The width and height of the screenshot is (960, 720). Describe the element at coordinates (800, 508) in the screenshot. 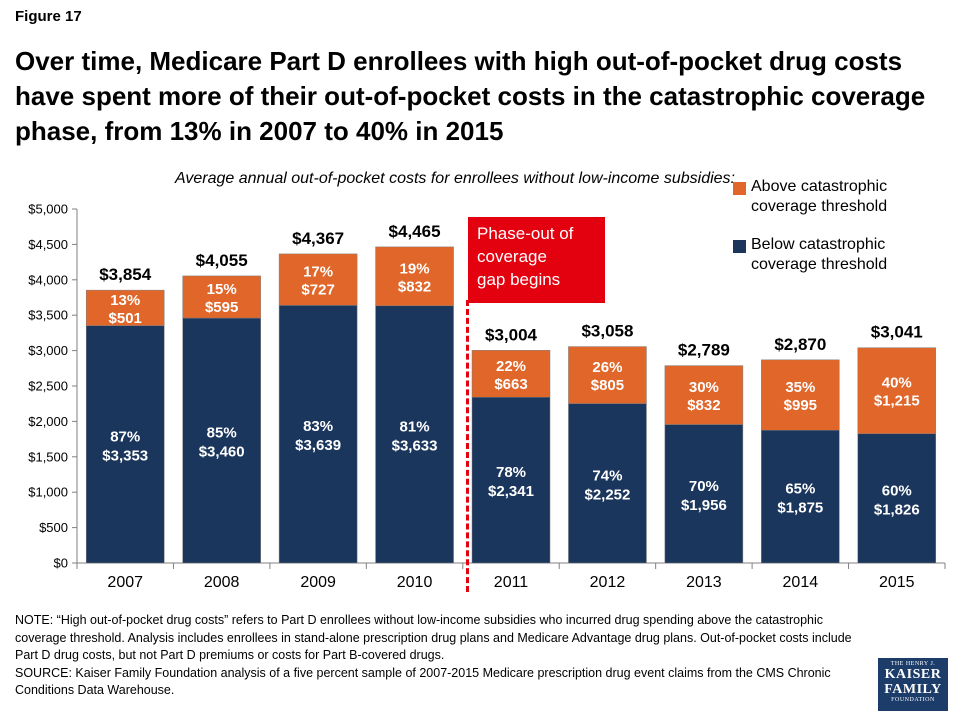

I see `data-label-below-value: $1,875` at that location.